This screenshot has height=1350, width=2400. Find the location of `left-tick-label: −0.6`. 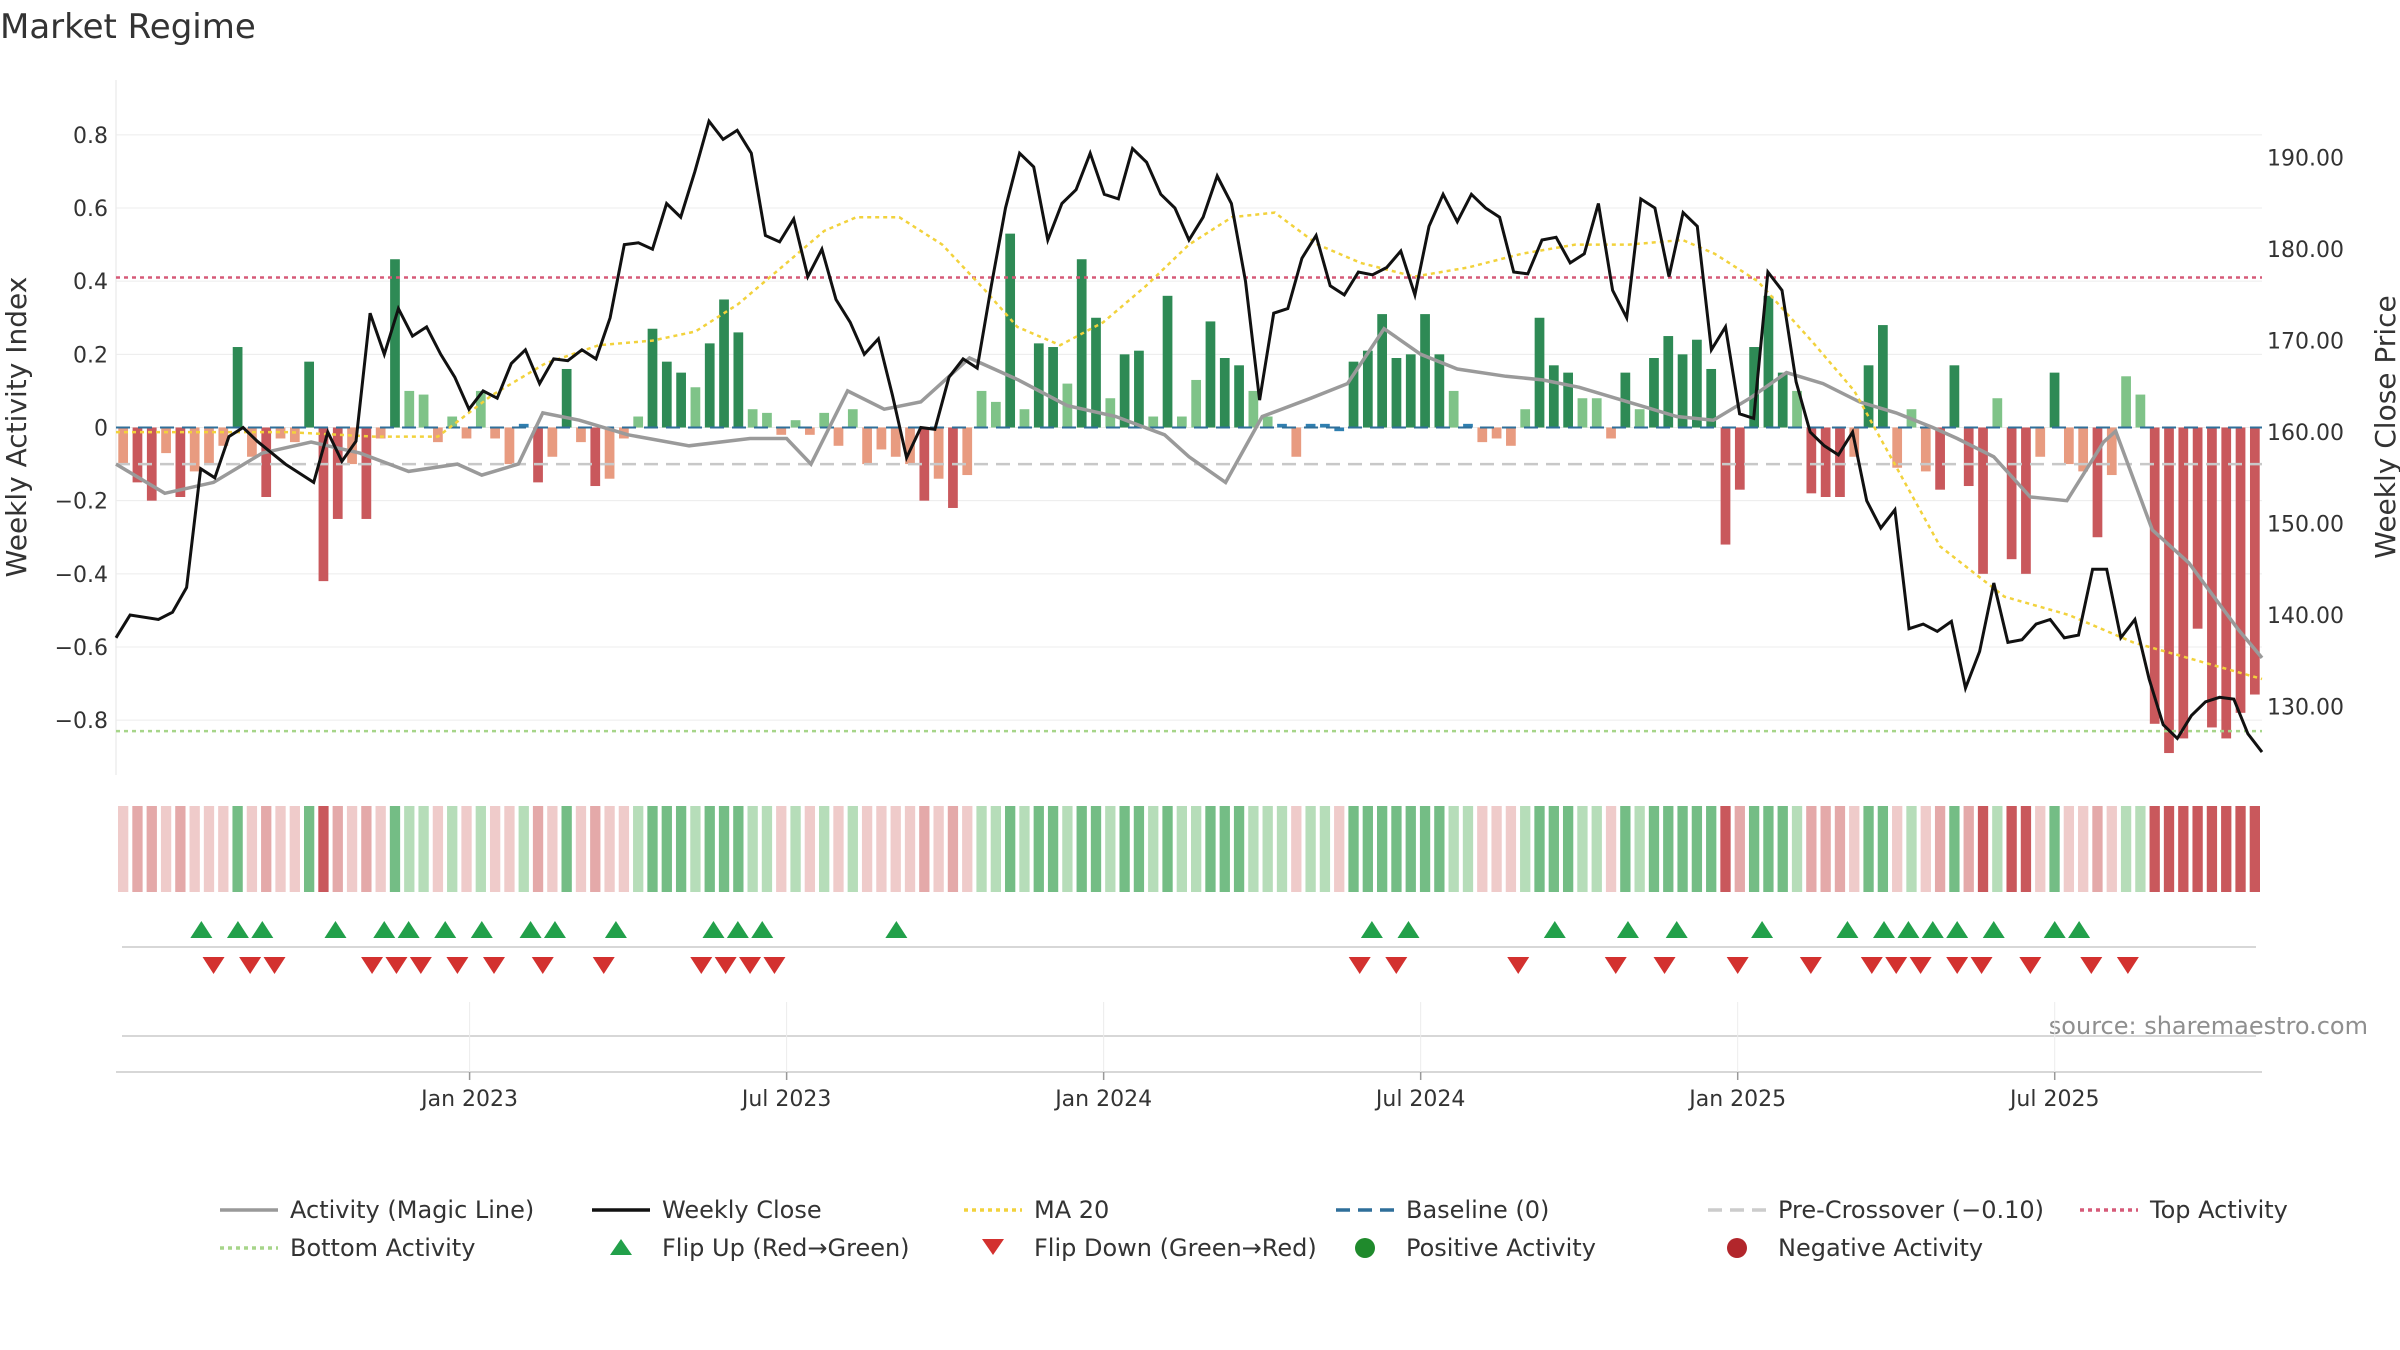

left-tick-label: −0.6 is located at coordinates (81, 648).